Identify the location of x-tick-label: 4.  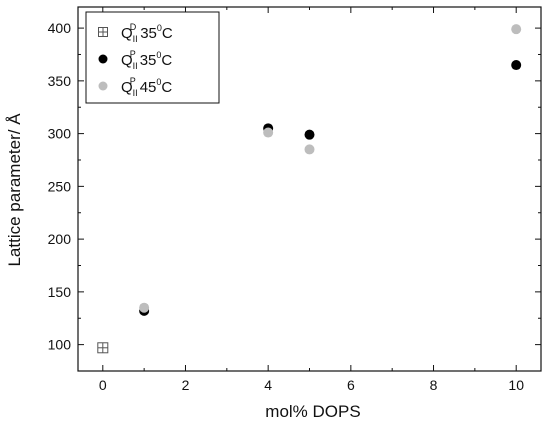
(268, 385).